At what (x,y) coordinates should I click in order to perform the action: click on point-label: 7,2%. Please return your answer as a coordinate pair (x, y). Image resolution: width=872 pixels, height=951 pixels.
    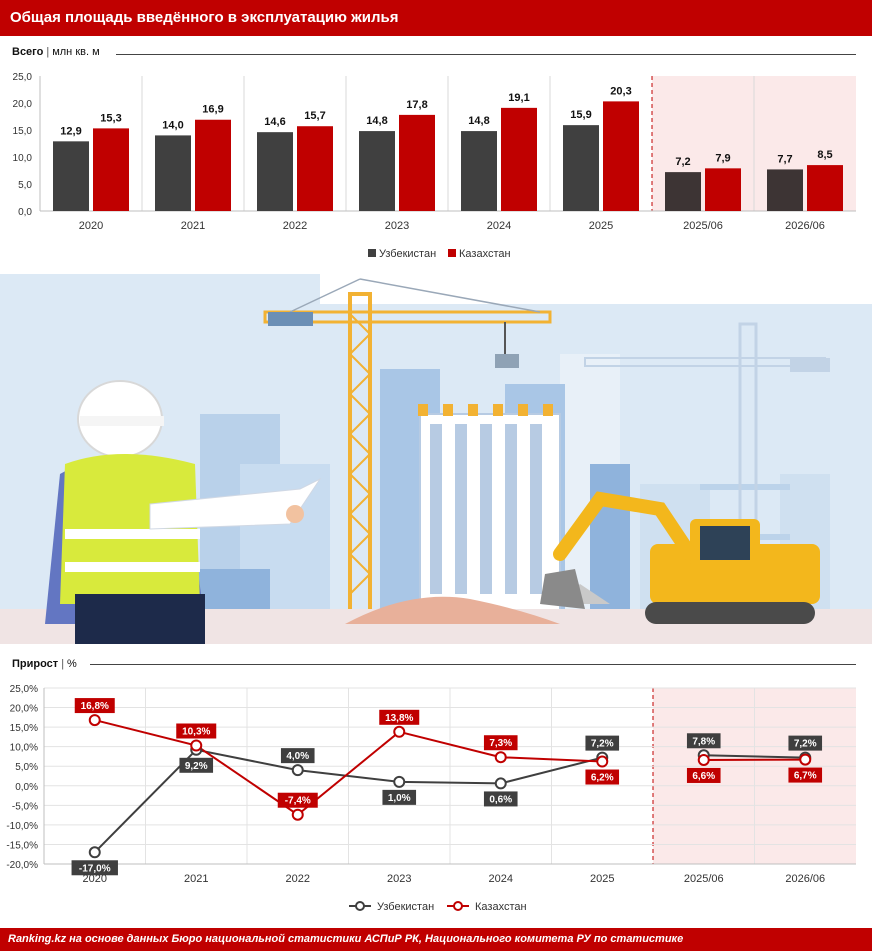
    Looking at the image, I should click on (805, 743).